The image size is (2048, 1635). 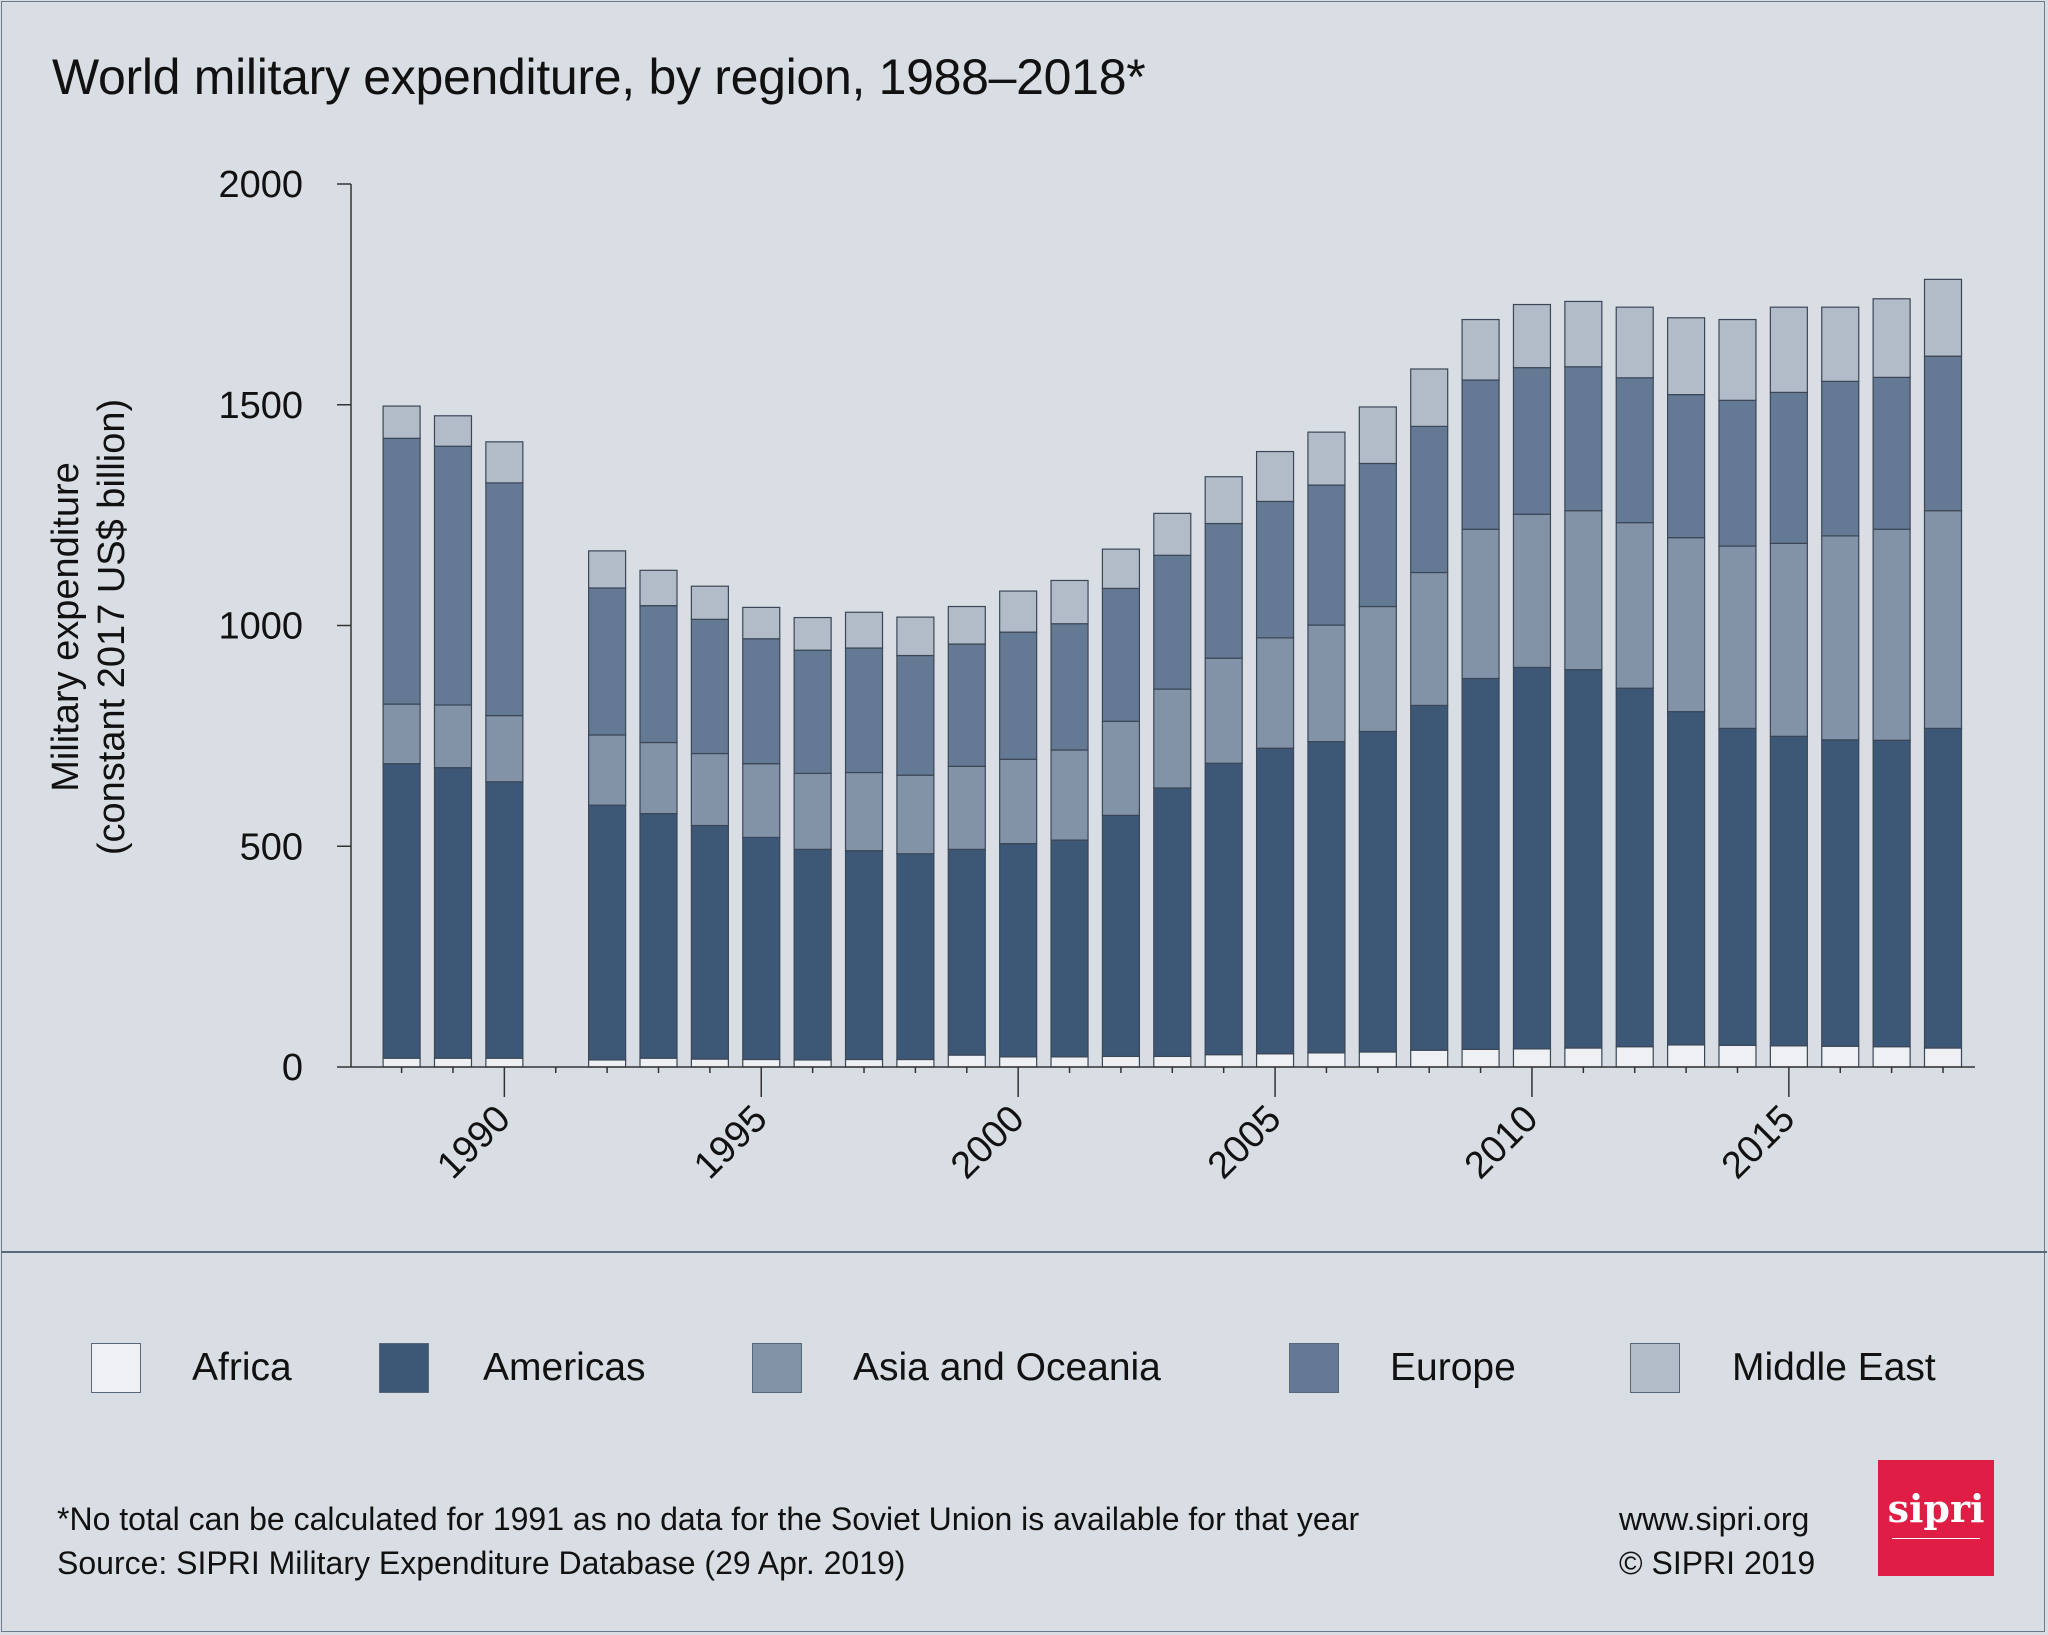 I want to click on bar-europe-2011, so click(x=1583, y=439).